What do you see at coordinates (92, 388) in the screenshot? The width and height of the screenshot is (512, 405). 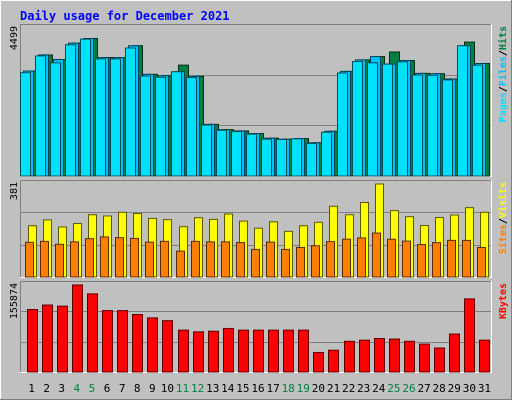 I see `x-tick-label: 5` at bounding box center [92, 388].